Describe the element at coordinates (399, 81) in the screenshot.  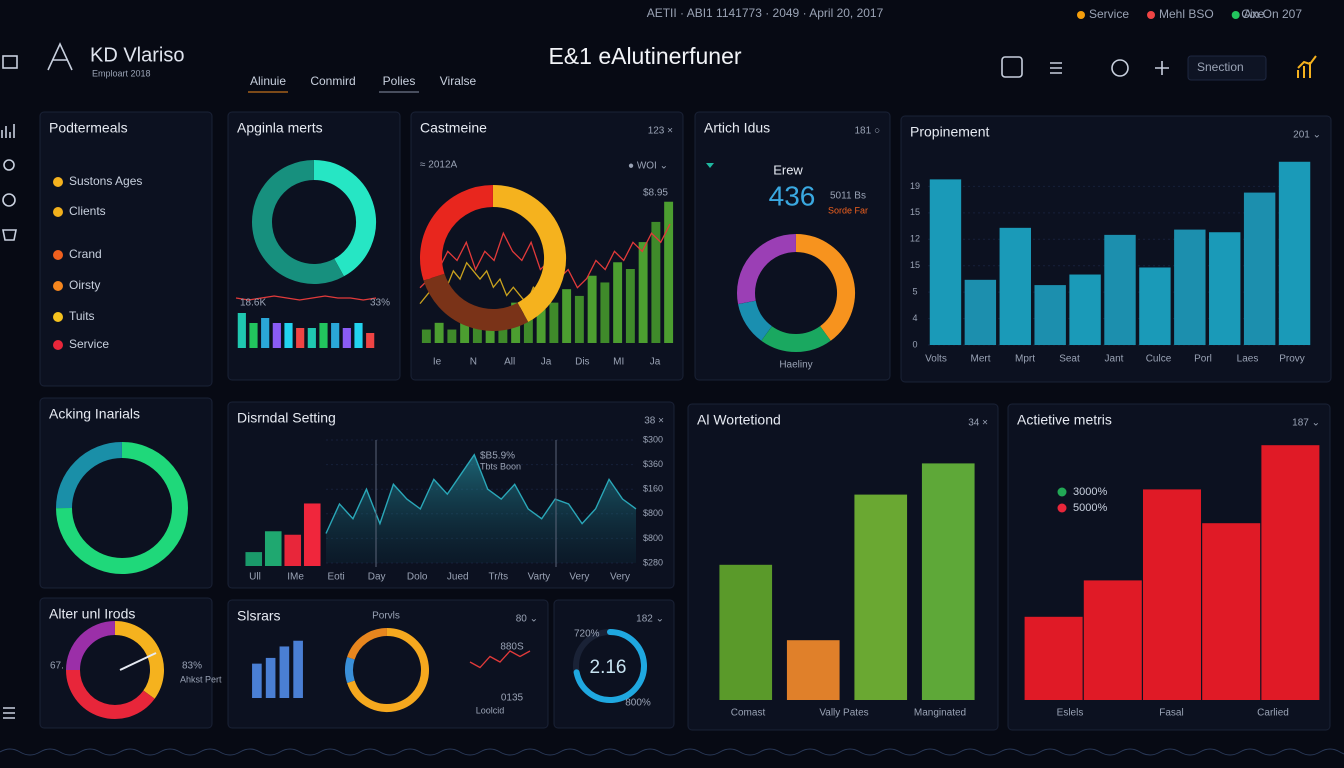
I see `tab: Polies` at that location.